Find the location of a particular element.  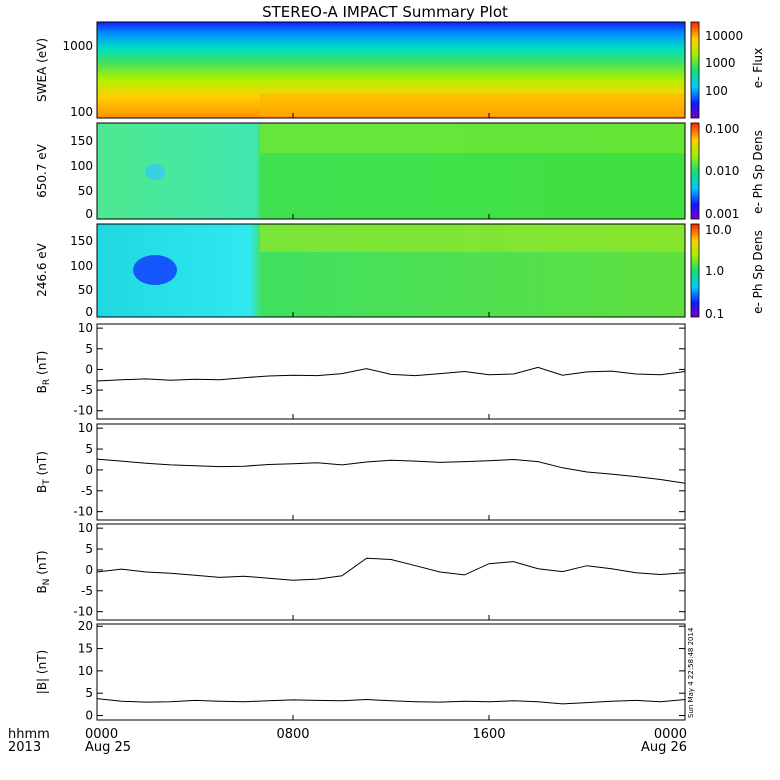

br-ytick-label: 10 is located at coordinates (85, 328).